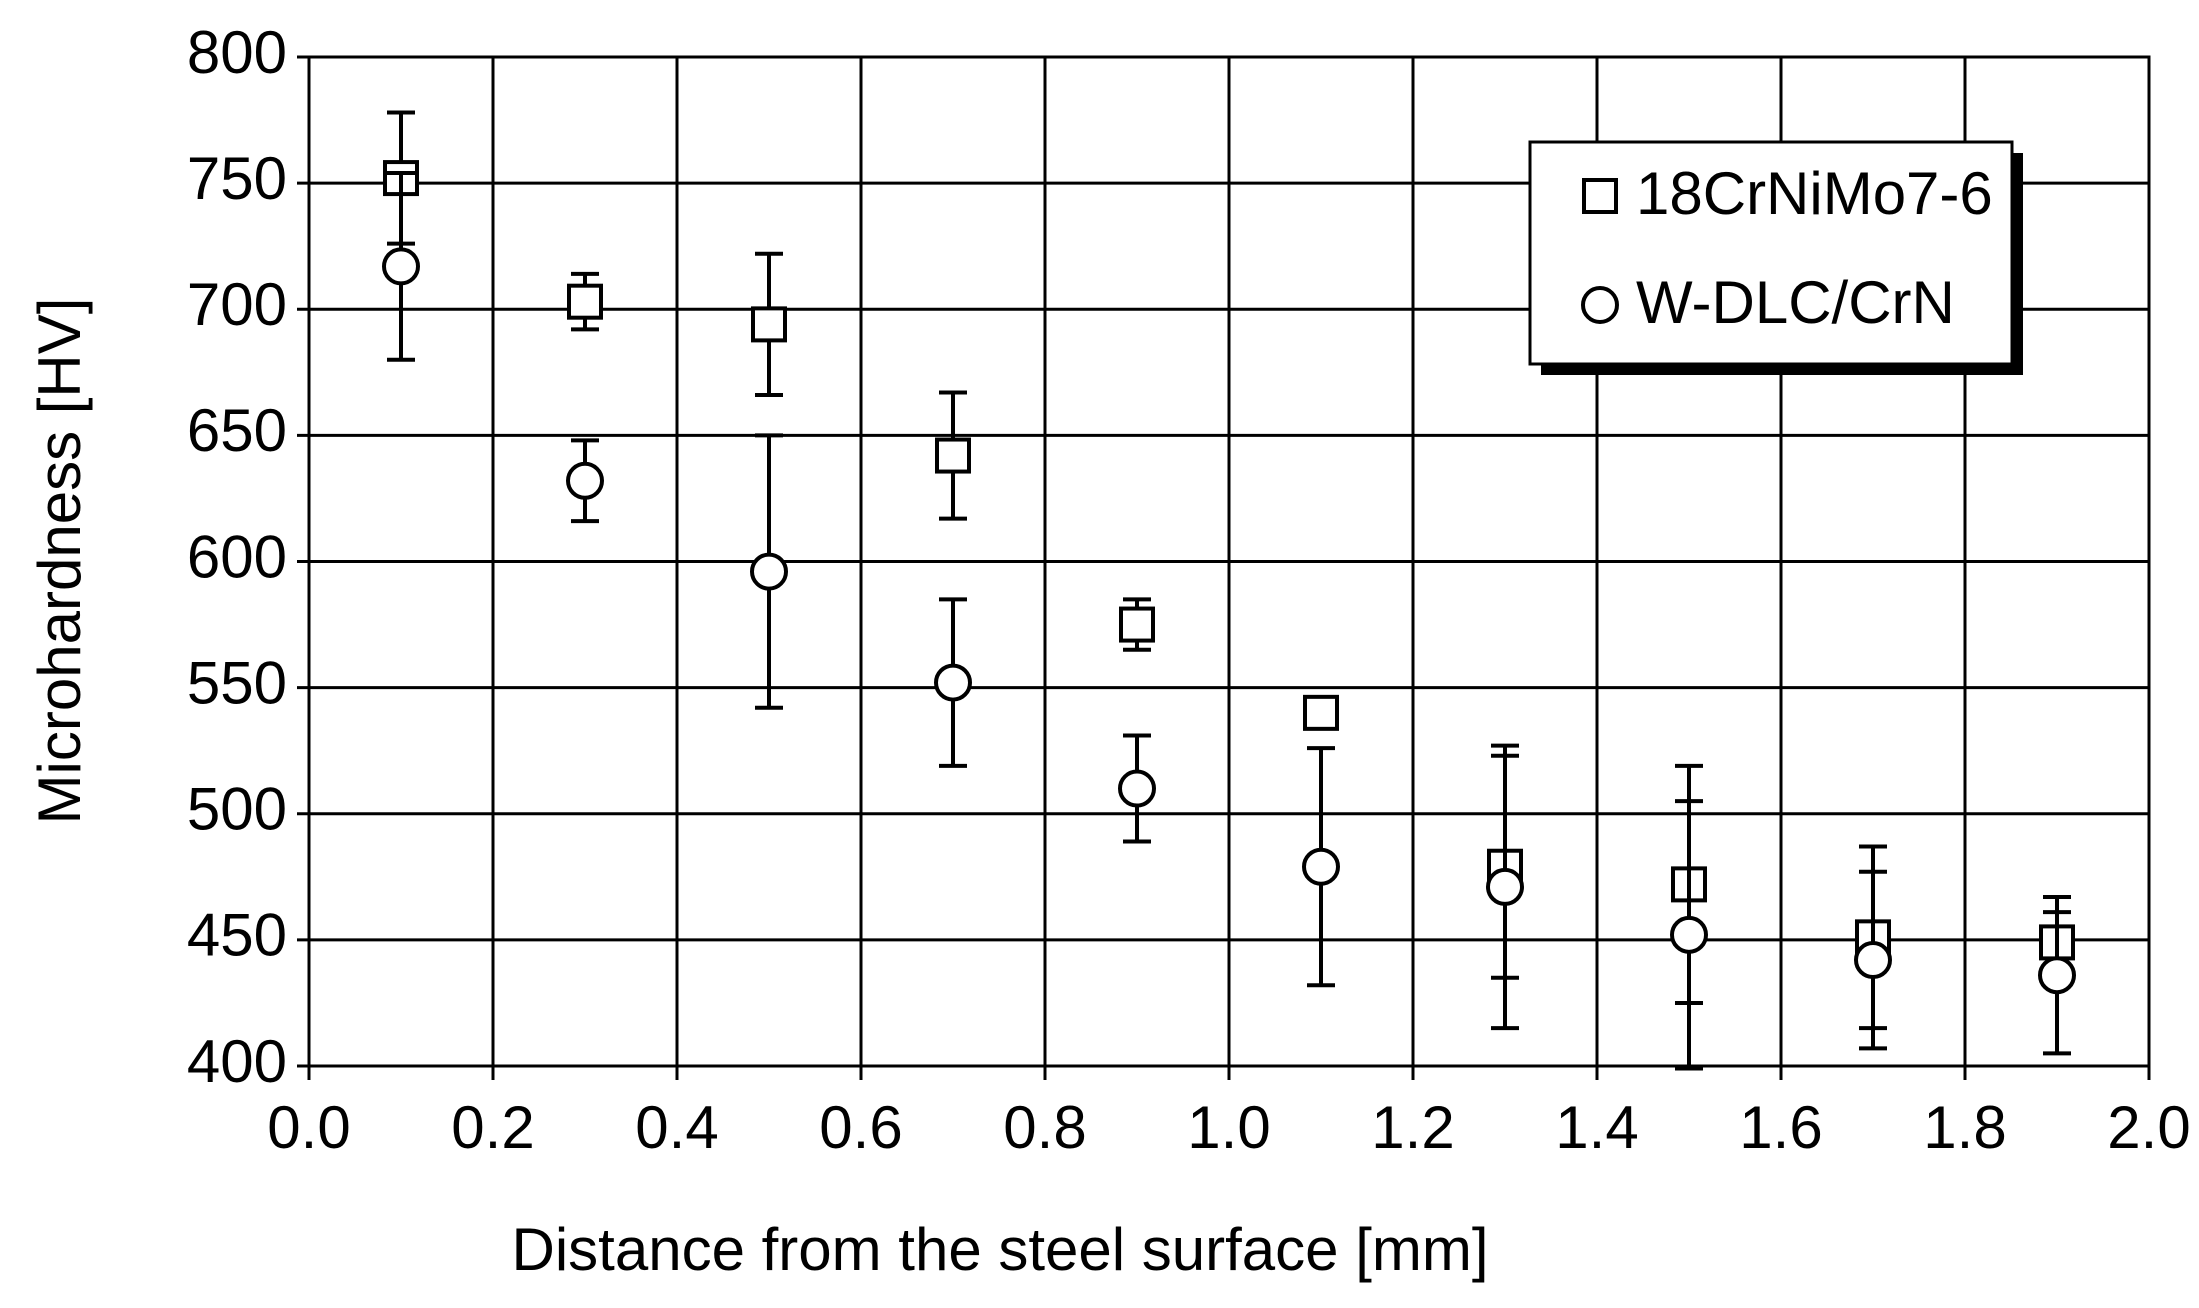  What do you see at coordinates (59, 561) in the screenshot?
I see `y-axis-label: Microhardness [HV]` at bounding box center [59, 561].